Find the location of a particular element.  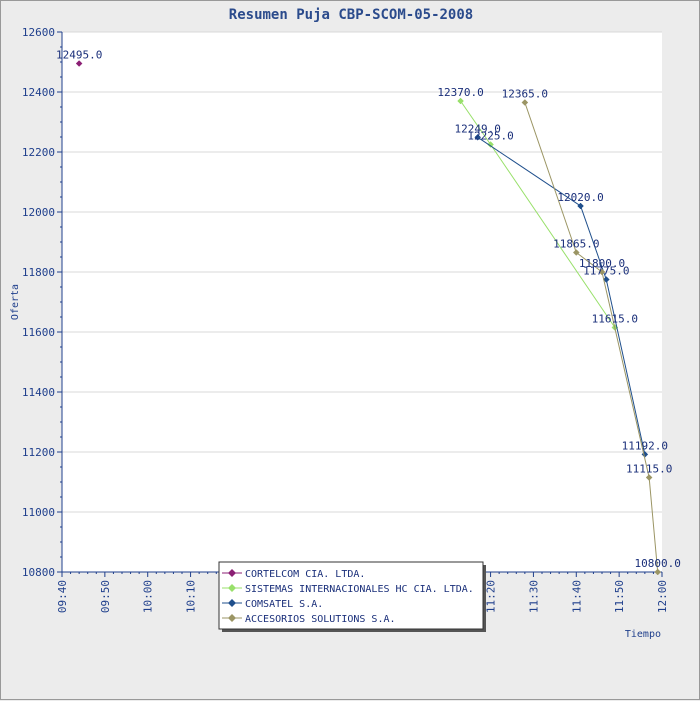

data-label: 11775.0 is located at coordinates (606, 271).